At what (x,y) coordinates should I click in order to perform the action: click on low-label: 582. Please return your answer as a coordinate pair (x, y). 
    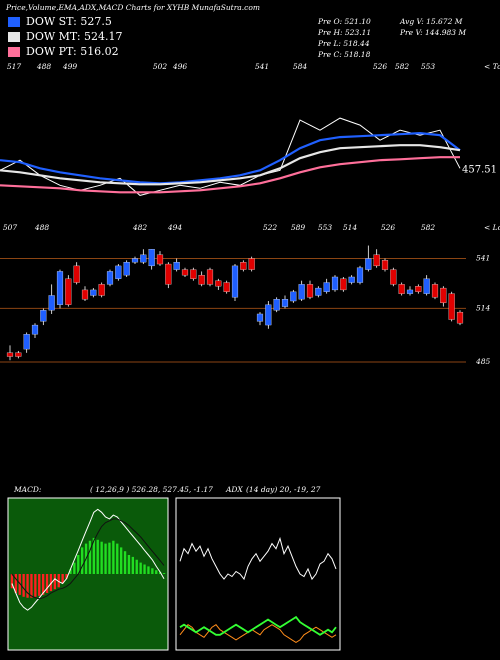
    Looking at the image, I should click on (428, 227).